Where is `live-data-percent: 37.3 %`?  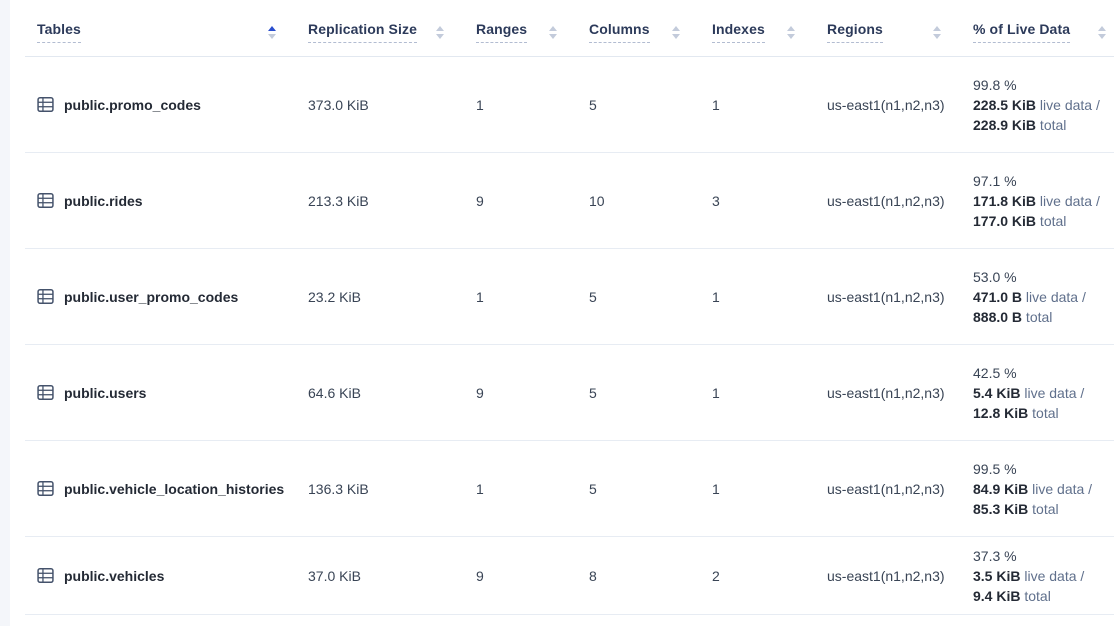 live-data-percent: 37.3 % is located at coordinates (995, 555).